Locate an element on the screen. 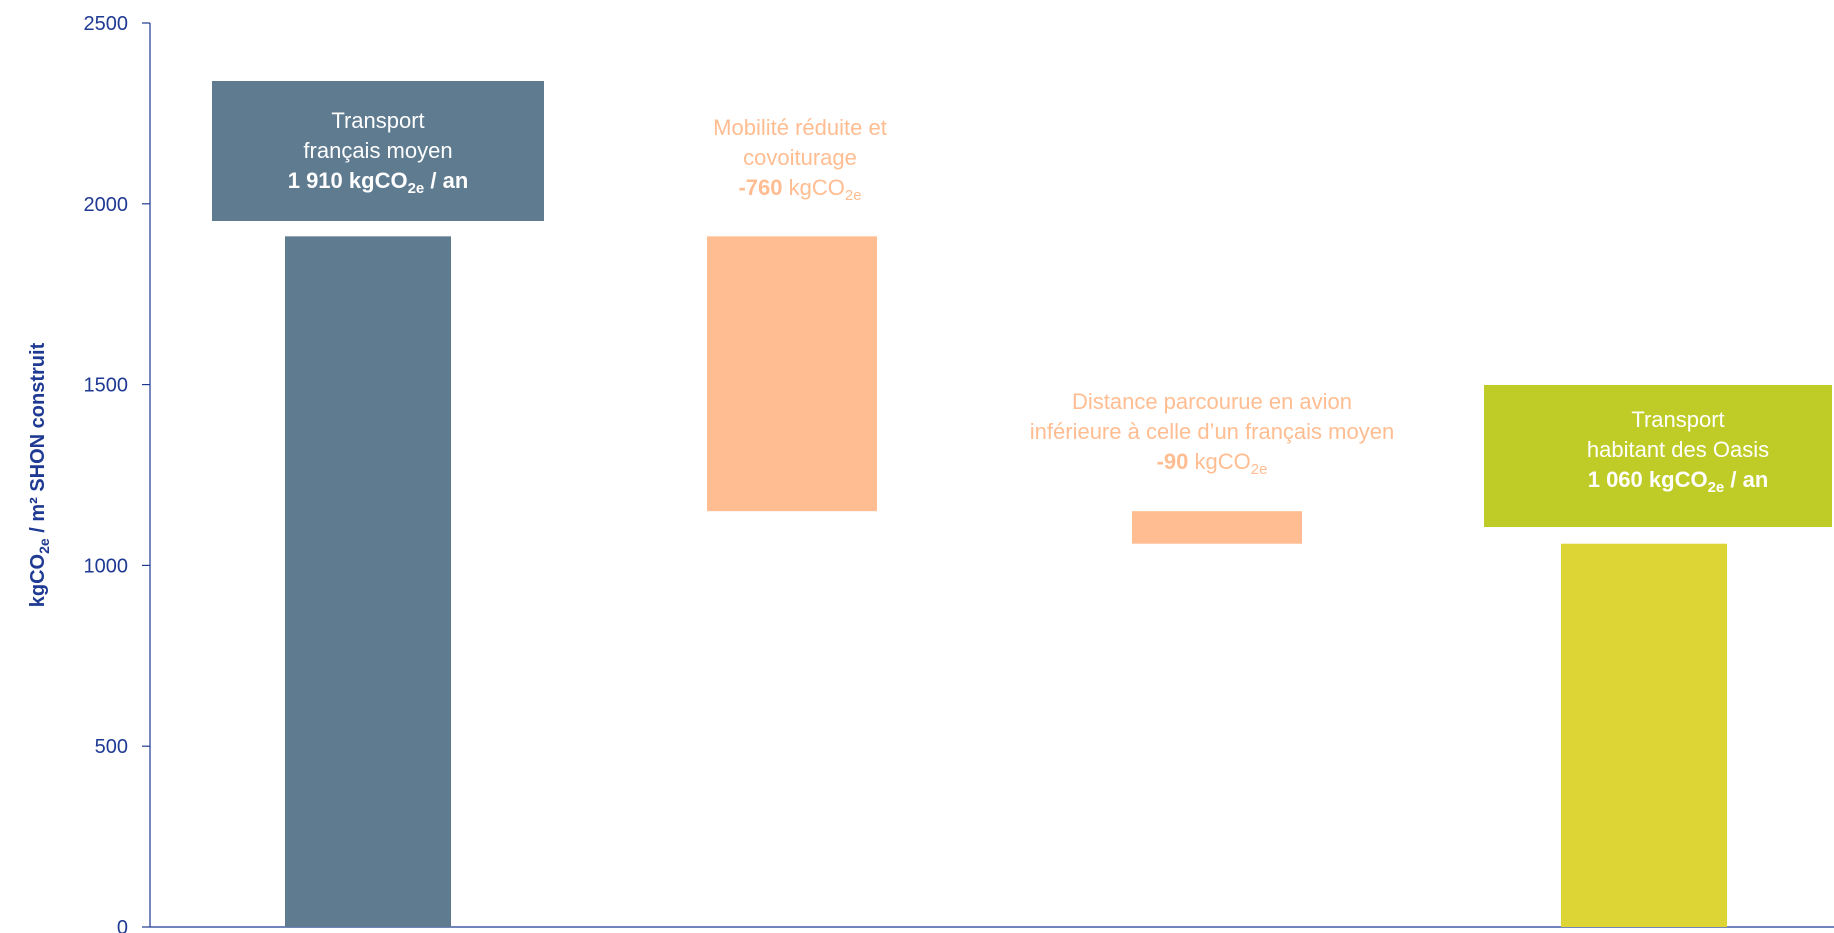 Image resolution: width=1834 pixels, height=933 pixels. annotation-plane-line-1: Distance parcourue en avion is located at coordinates (1212, 401).